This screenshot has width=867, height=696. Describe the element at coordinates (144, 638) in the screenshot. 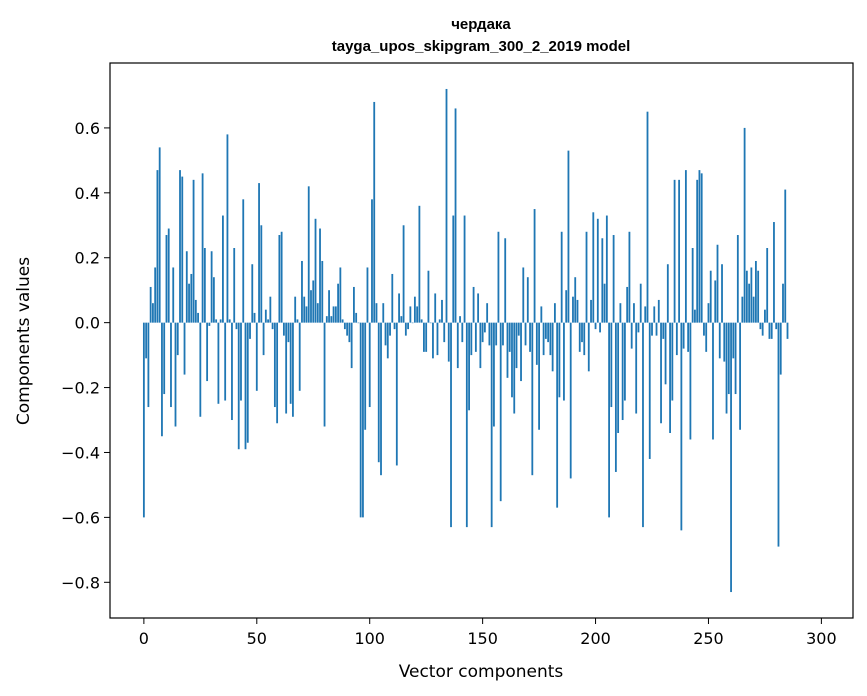

I see `x-tick-label: 0` at that location.